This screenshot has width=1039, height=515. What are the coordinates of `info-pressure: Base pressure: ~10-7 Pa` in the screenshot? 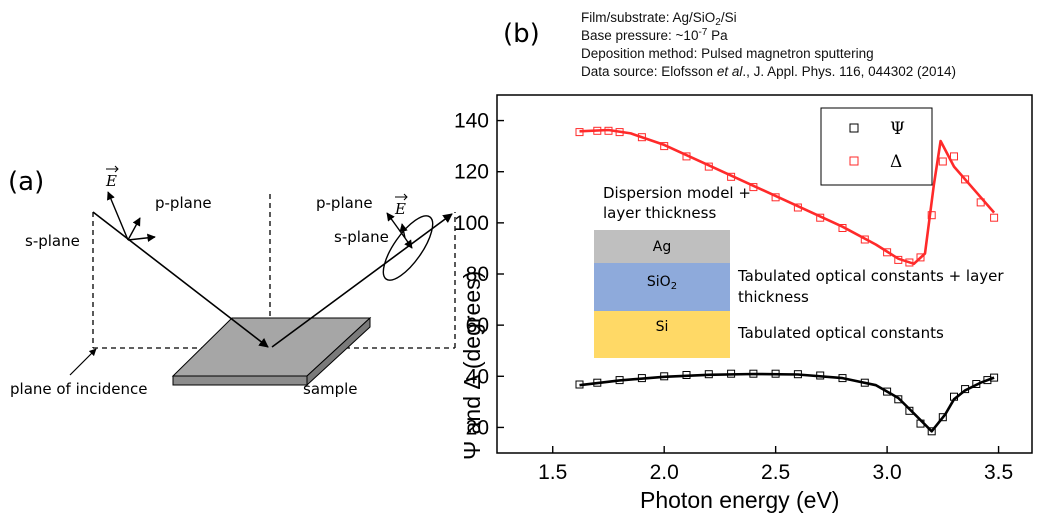 It's located at (654, 35).